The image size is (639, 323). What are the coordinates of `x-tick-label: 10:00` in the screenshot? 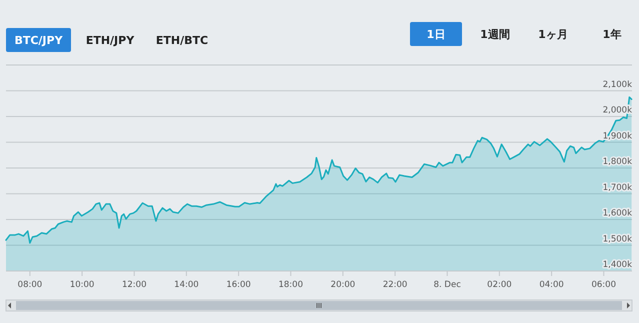 It's located at (82, 285).